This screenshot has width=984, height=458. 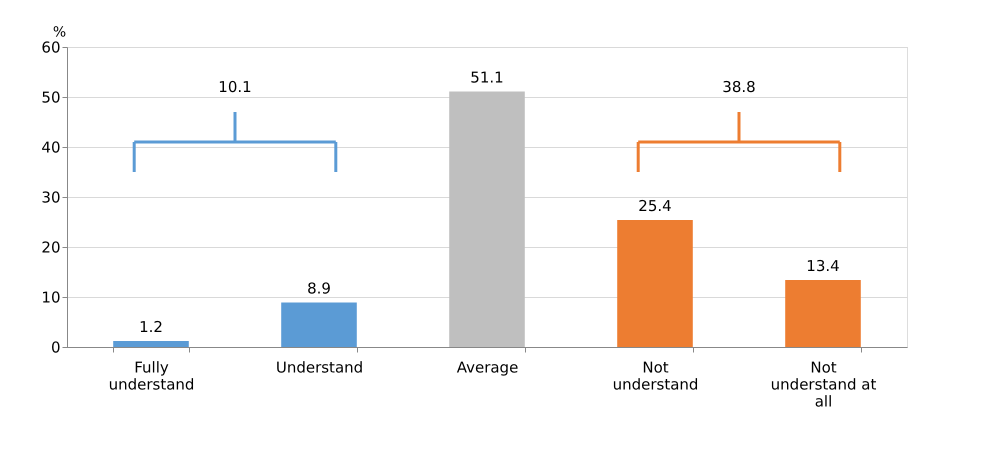 I want to click on data-label: 51.1, so click(x=487, y=77).